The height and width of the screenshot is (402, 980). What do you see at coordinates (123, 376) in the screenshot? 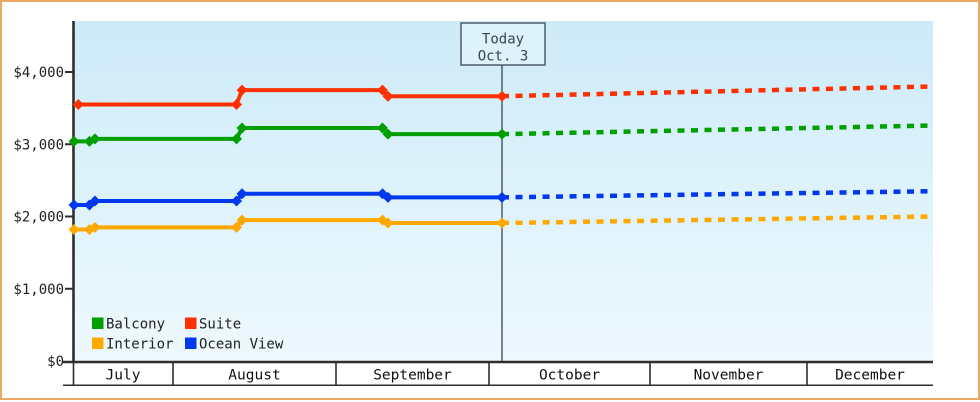
I see `month-label-july: July` at bounding box center [123, 376].